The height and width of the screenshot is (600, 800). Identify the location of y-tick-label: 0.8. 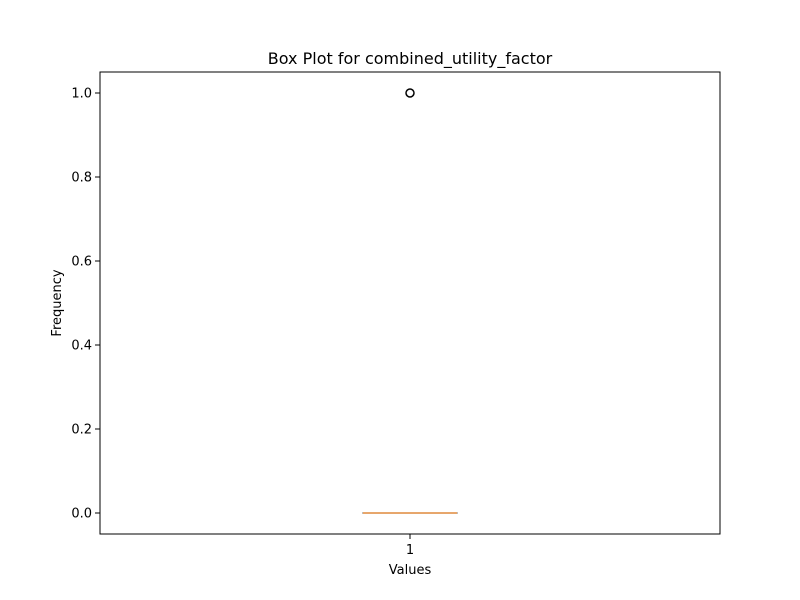
(81, 178).